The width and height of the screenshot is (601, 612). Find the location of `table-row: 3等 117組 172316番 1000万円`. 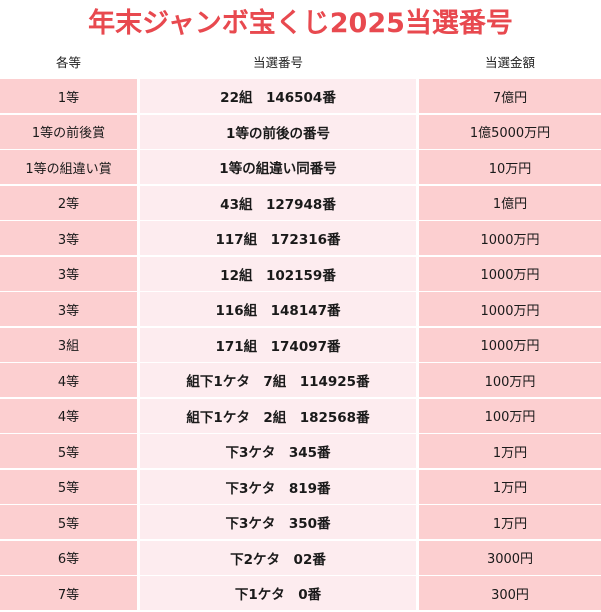

table-row: 3等 117組 172316番 1000万円 is located at coordinates (300, 238).